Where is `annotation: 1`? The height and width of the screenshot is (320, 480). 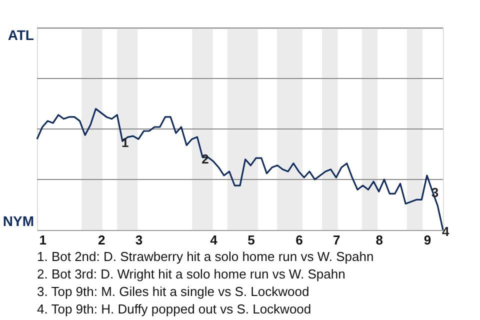 annotation: 1 is located at coordinates (125, 142).